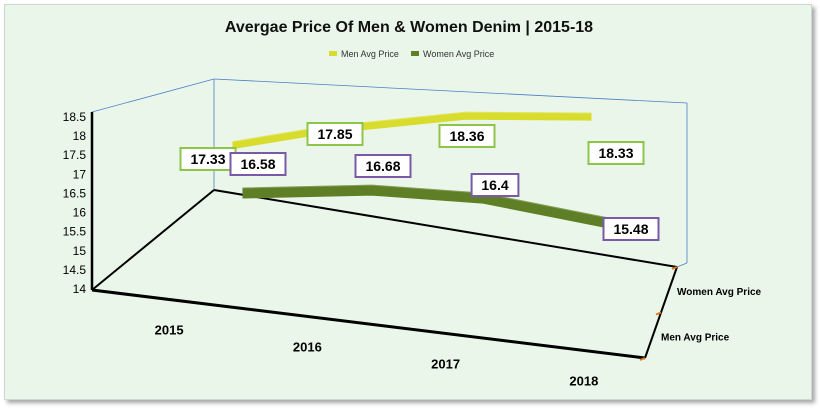 The height and width of the screenshot is (410, 820). I want to click on data-label-value: 17.85, so click(334, 134).